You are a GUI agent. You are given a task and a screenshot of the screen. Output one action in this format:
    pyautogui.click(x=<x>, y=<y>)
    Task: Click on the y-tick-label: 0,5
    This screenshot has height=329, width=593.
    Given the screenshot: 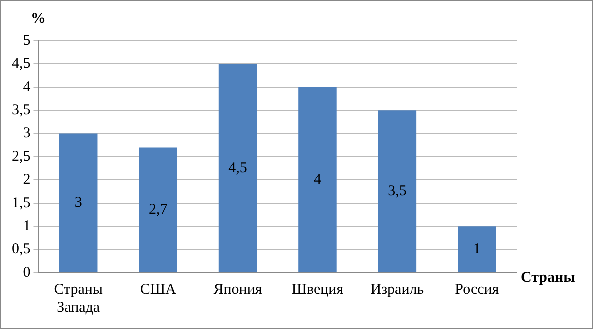 What is the action you would take?
    pyautogui.click(x=21, y=250)
    